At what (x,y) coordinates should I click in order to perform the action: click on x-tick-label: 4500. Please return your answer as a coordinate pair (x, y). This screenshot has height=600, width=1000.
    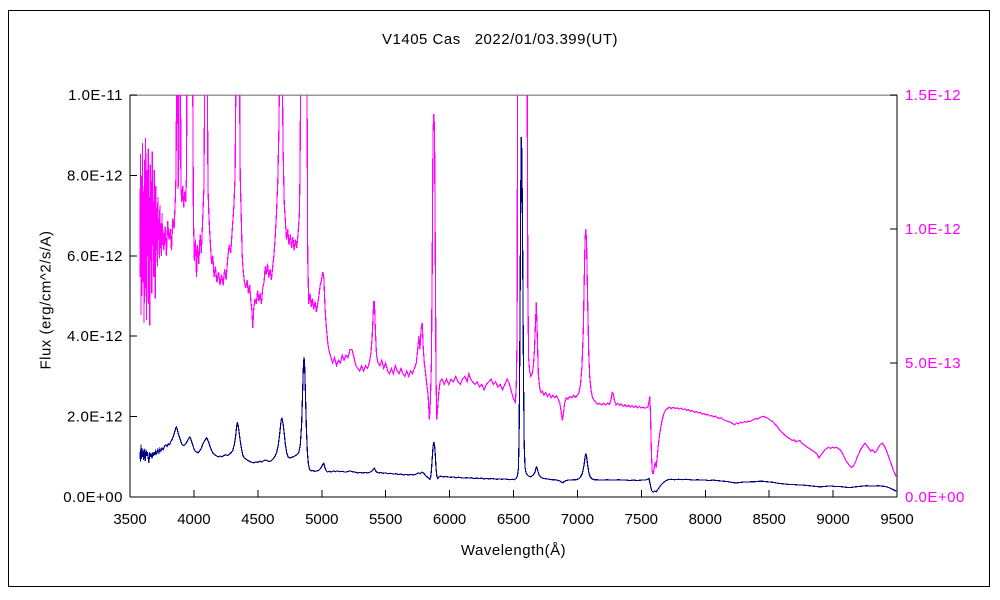
    Looking at the image, I should click on (257, 519).